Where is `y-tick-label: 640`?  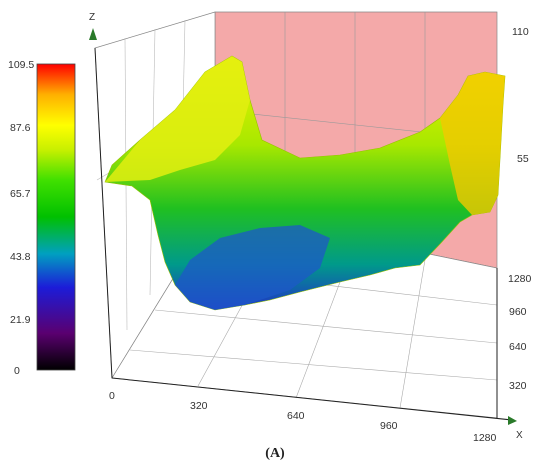 y-tick-label: 640 is located at coordinates (518, 347).